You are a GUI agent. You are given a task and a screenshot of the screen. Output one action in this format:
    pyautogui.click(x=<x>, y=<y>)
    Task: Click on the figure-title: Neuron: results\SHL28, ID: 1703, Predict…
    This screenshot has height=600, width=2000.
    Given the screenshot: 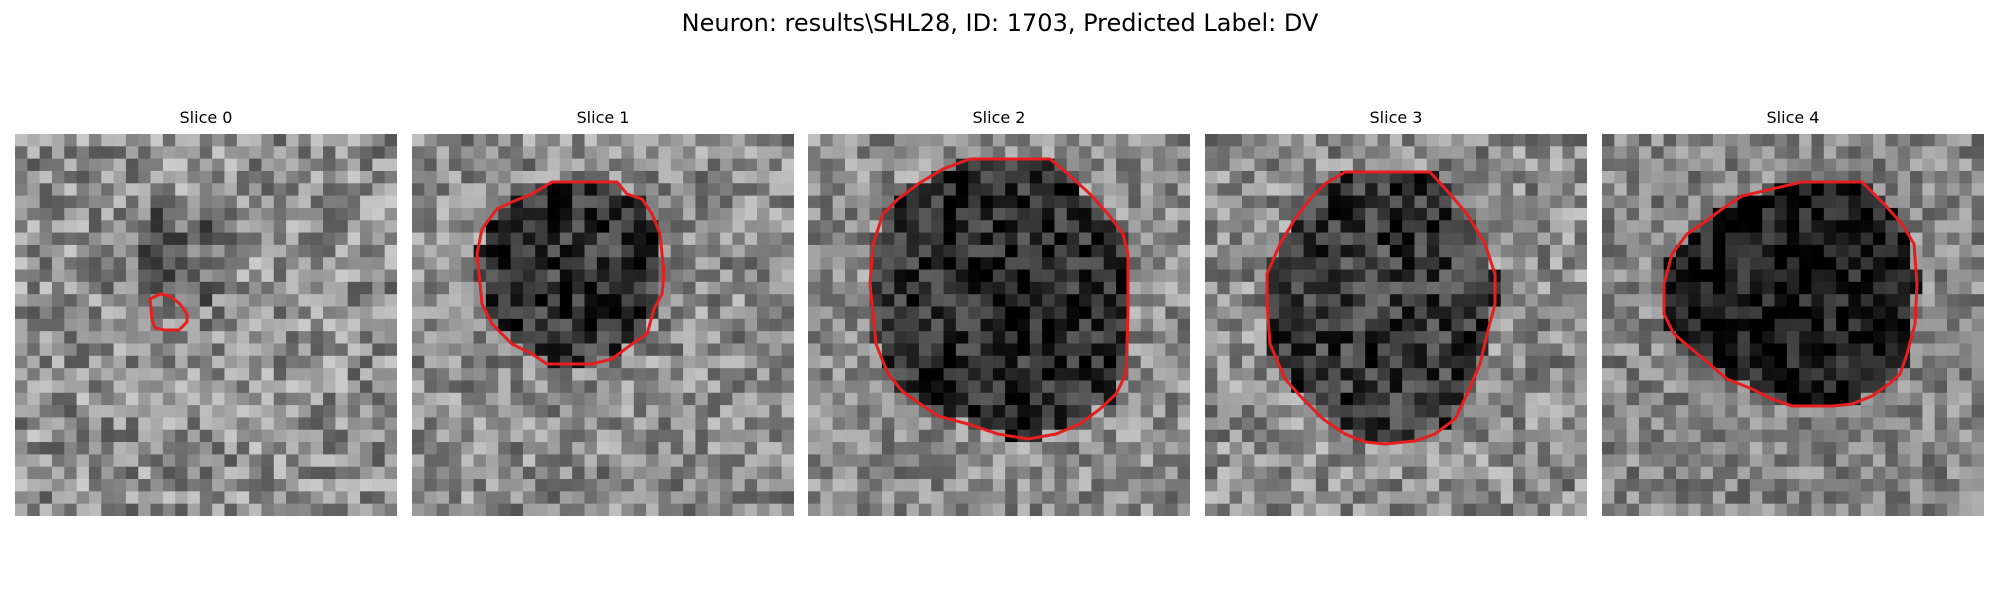 What is the action you would take?
    pyautogui.click(x=1000, y=23)
    